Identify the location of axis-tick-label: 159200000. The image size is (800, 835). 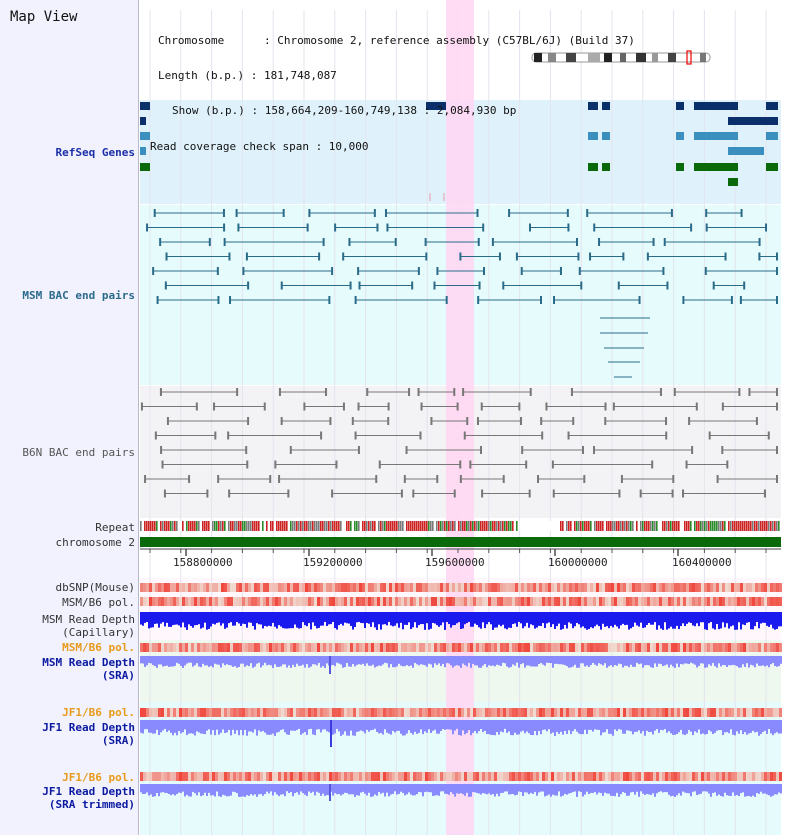
(333, 562).